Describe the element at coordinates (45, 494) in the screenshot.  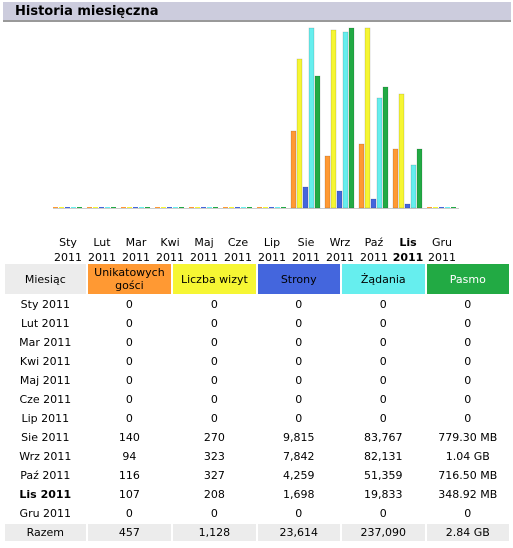
I see `row-month: Lis 2011` at that location.